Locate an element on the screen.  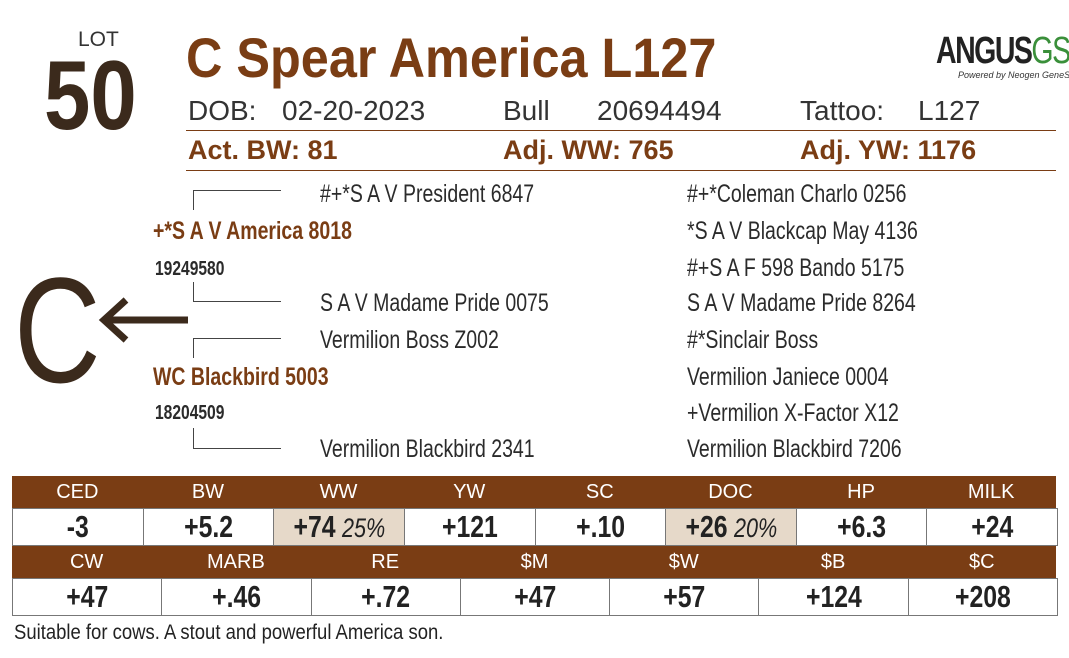
text: 18204509 is located at coordinates (190, 413).